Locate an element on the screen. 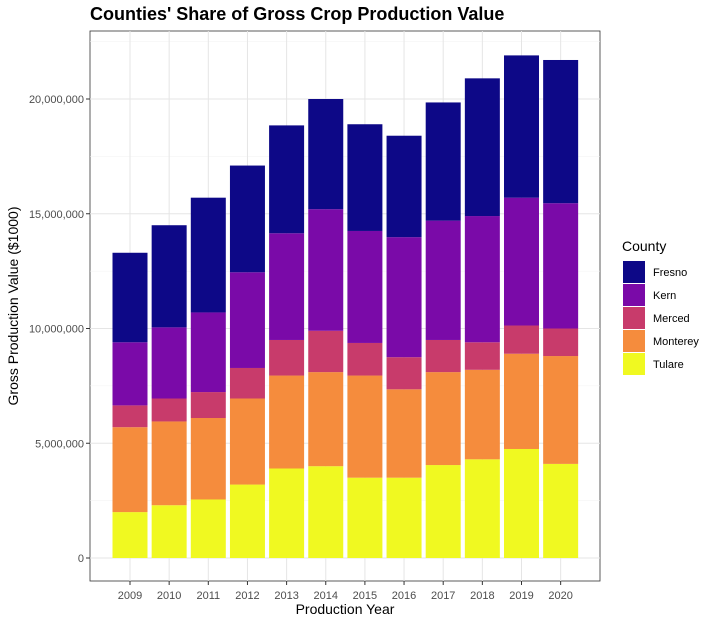 The image size is (717, 625). bar-tulare-2012 is located at coordinates (247, 521).